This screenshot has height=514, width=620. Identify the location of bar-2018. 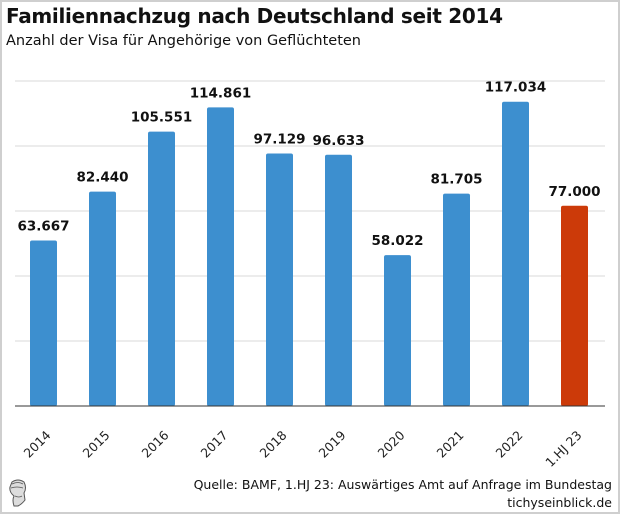
(279, 279).